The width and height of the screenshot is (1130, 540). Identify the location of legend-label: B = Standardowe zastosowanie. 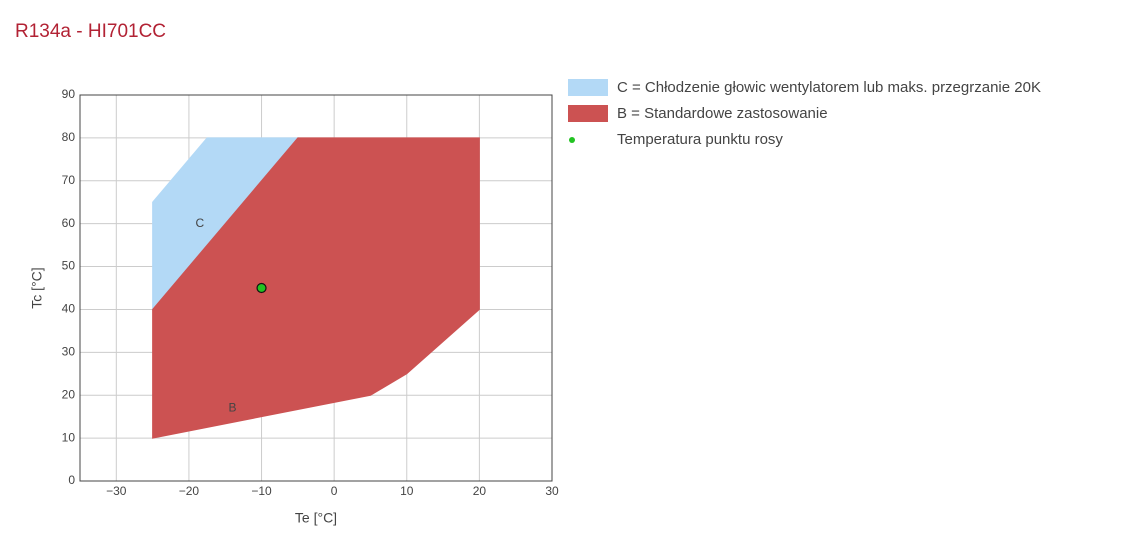
(722, 113).